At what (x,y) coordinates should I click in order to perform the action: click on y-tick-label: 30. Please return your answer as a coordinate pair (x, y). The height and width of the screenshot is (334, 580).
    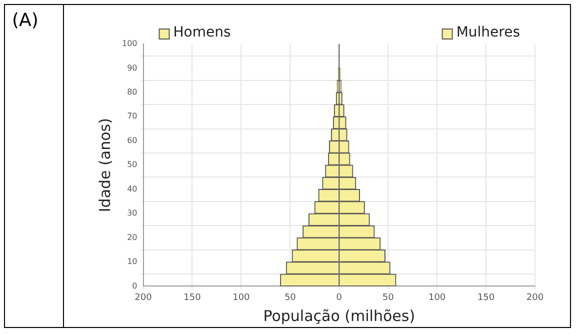
    Looking at the image, I should click on (132, 213).